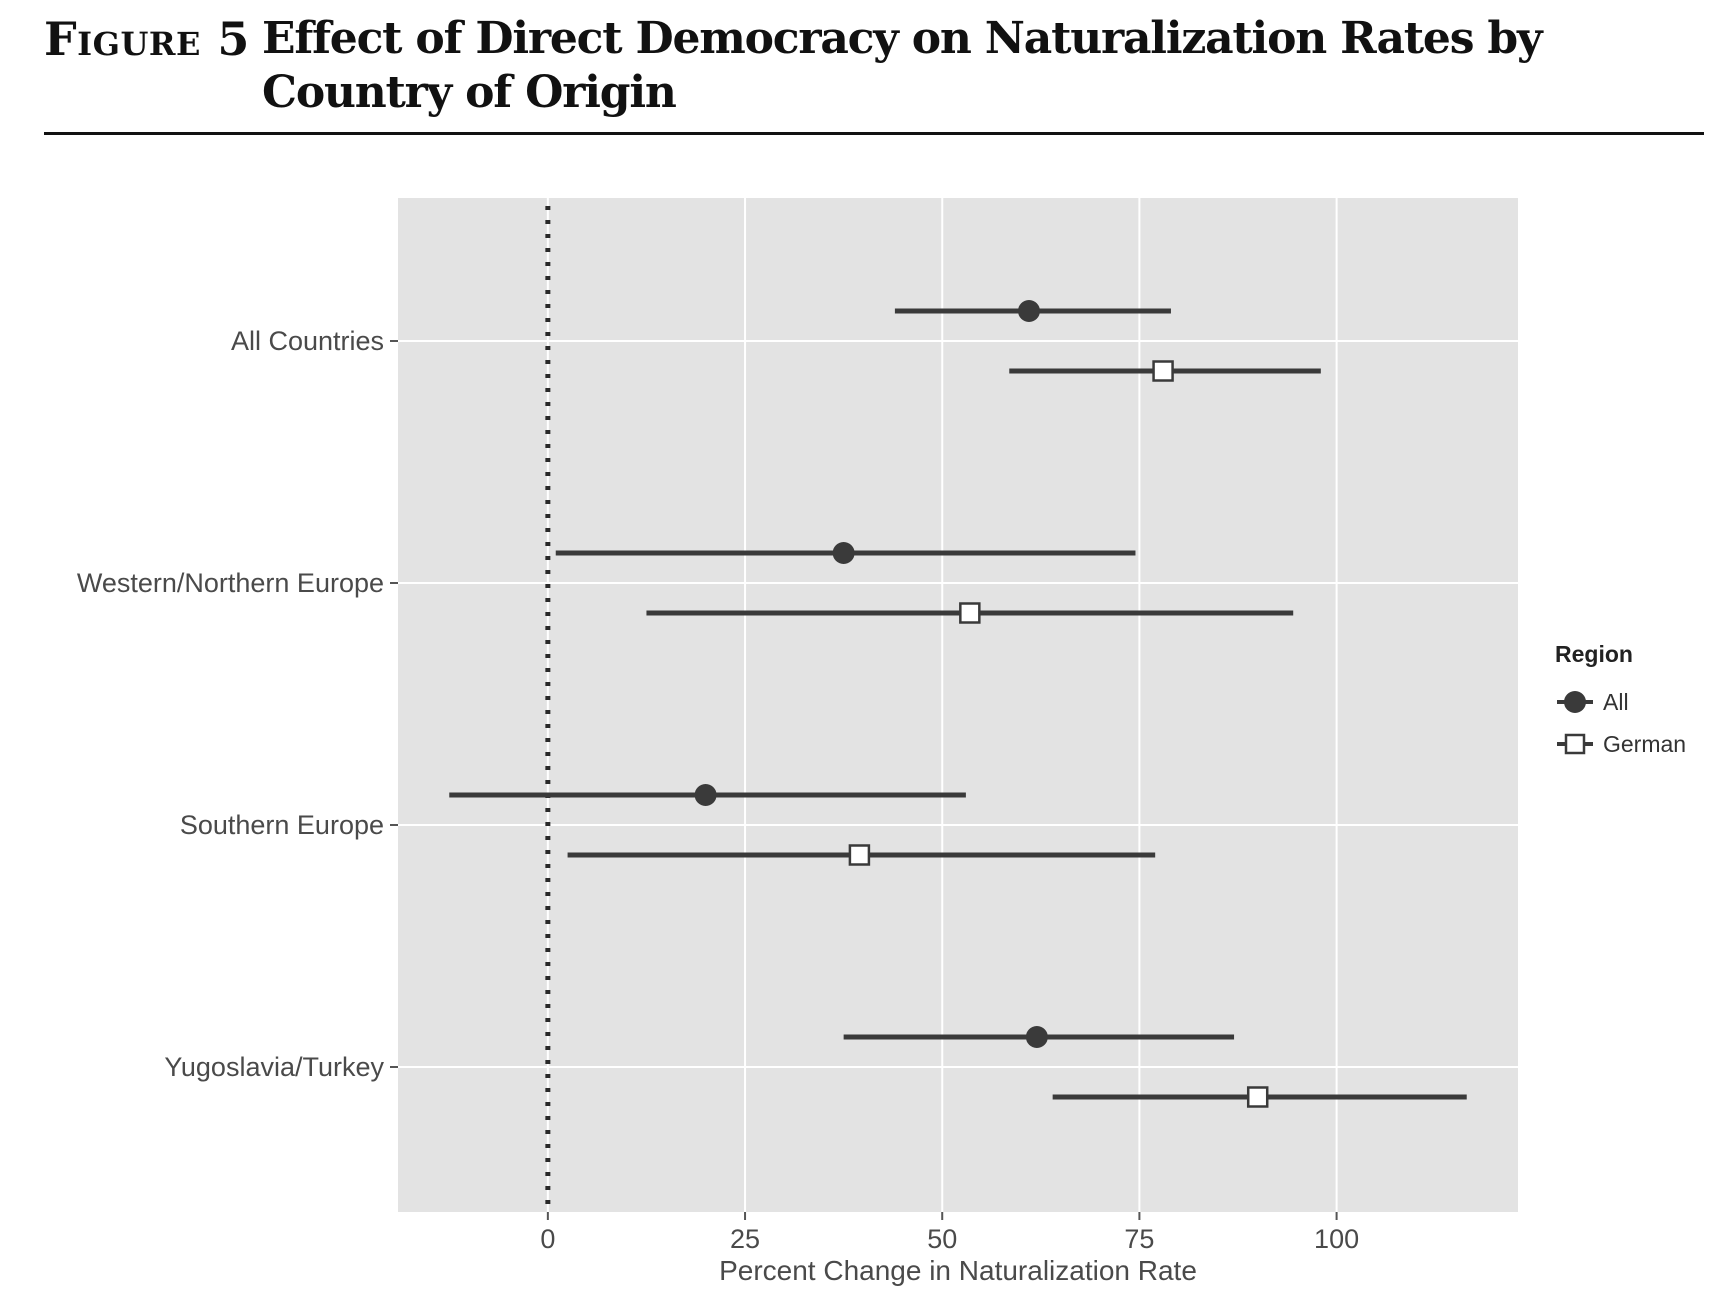 This screenshot has width=1720, height=1314. What do you see at coordinates (1594, 654) in the screenshot?
I see `legend-title: Region` at bounding box center [1594, 654].